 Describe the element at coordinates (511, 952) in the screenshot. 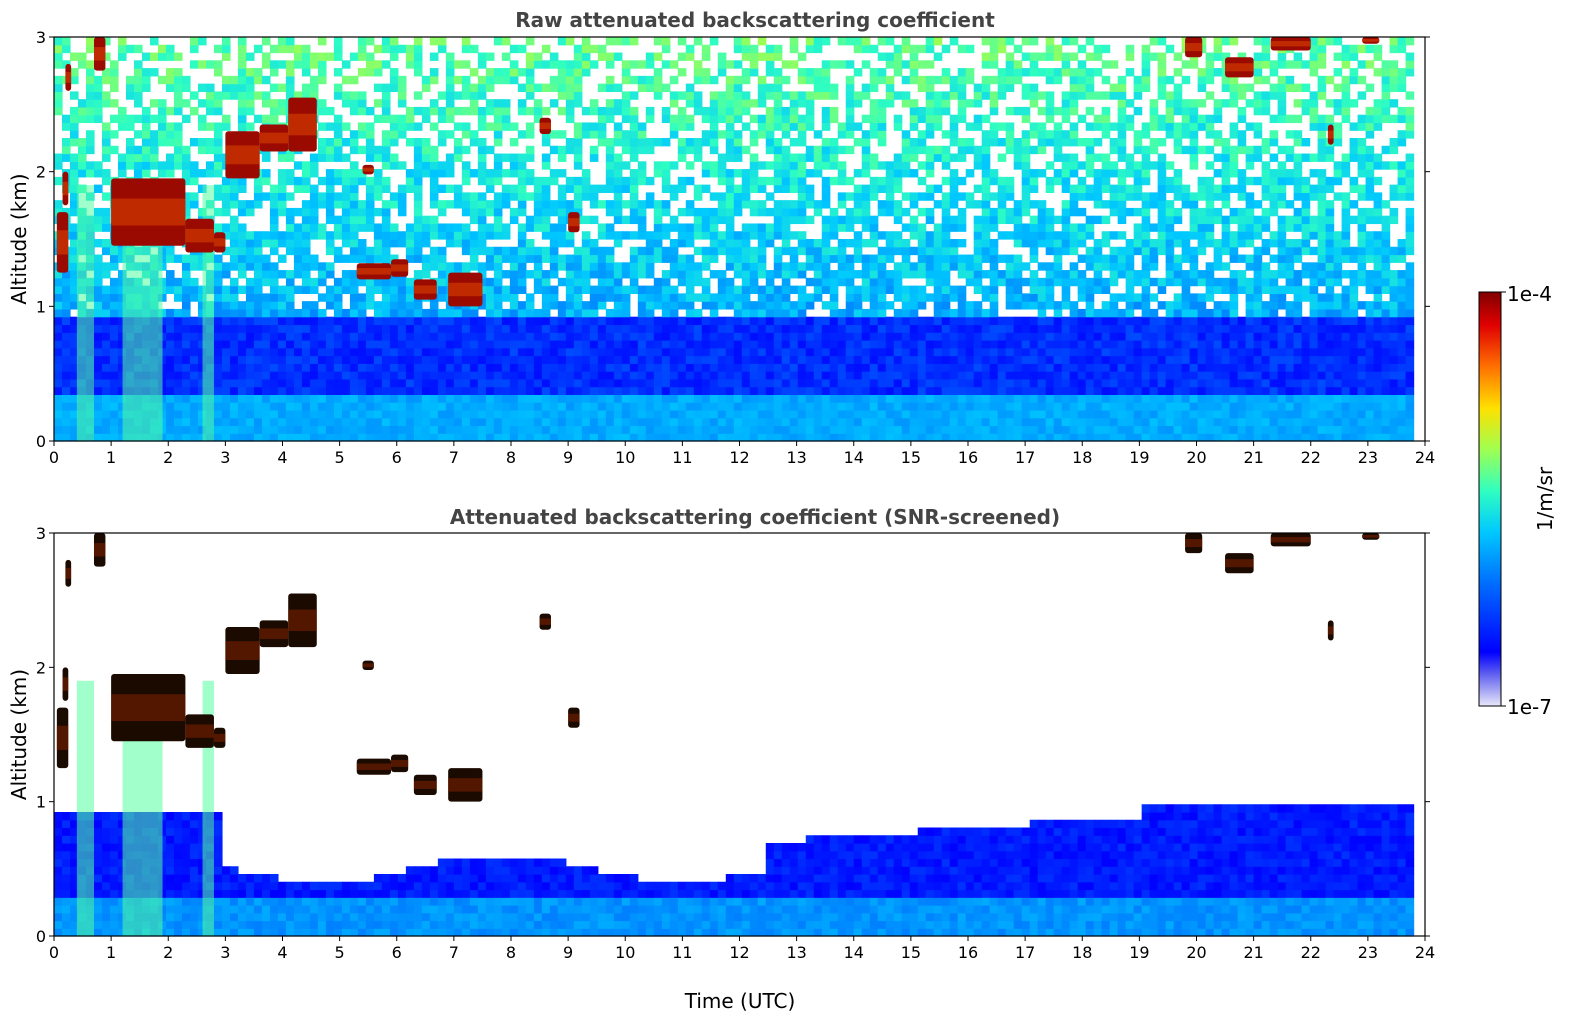

I see `x-tick-label: 8` at that location.